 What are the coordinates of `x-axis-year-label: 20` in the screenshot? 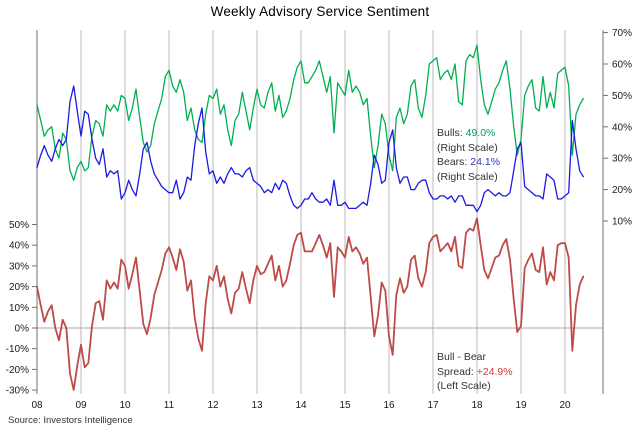 It's located at (565, 405).